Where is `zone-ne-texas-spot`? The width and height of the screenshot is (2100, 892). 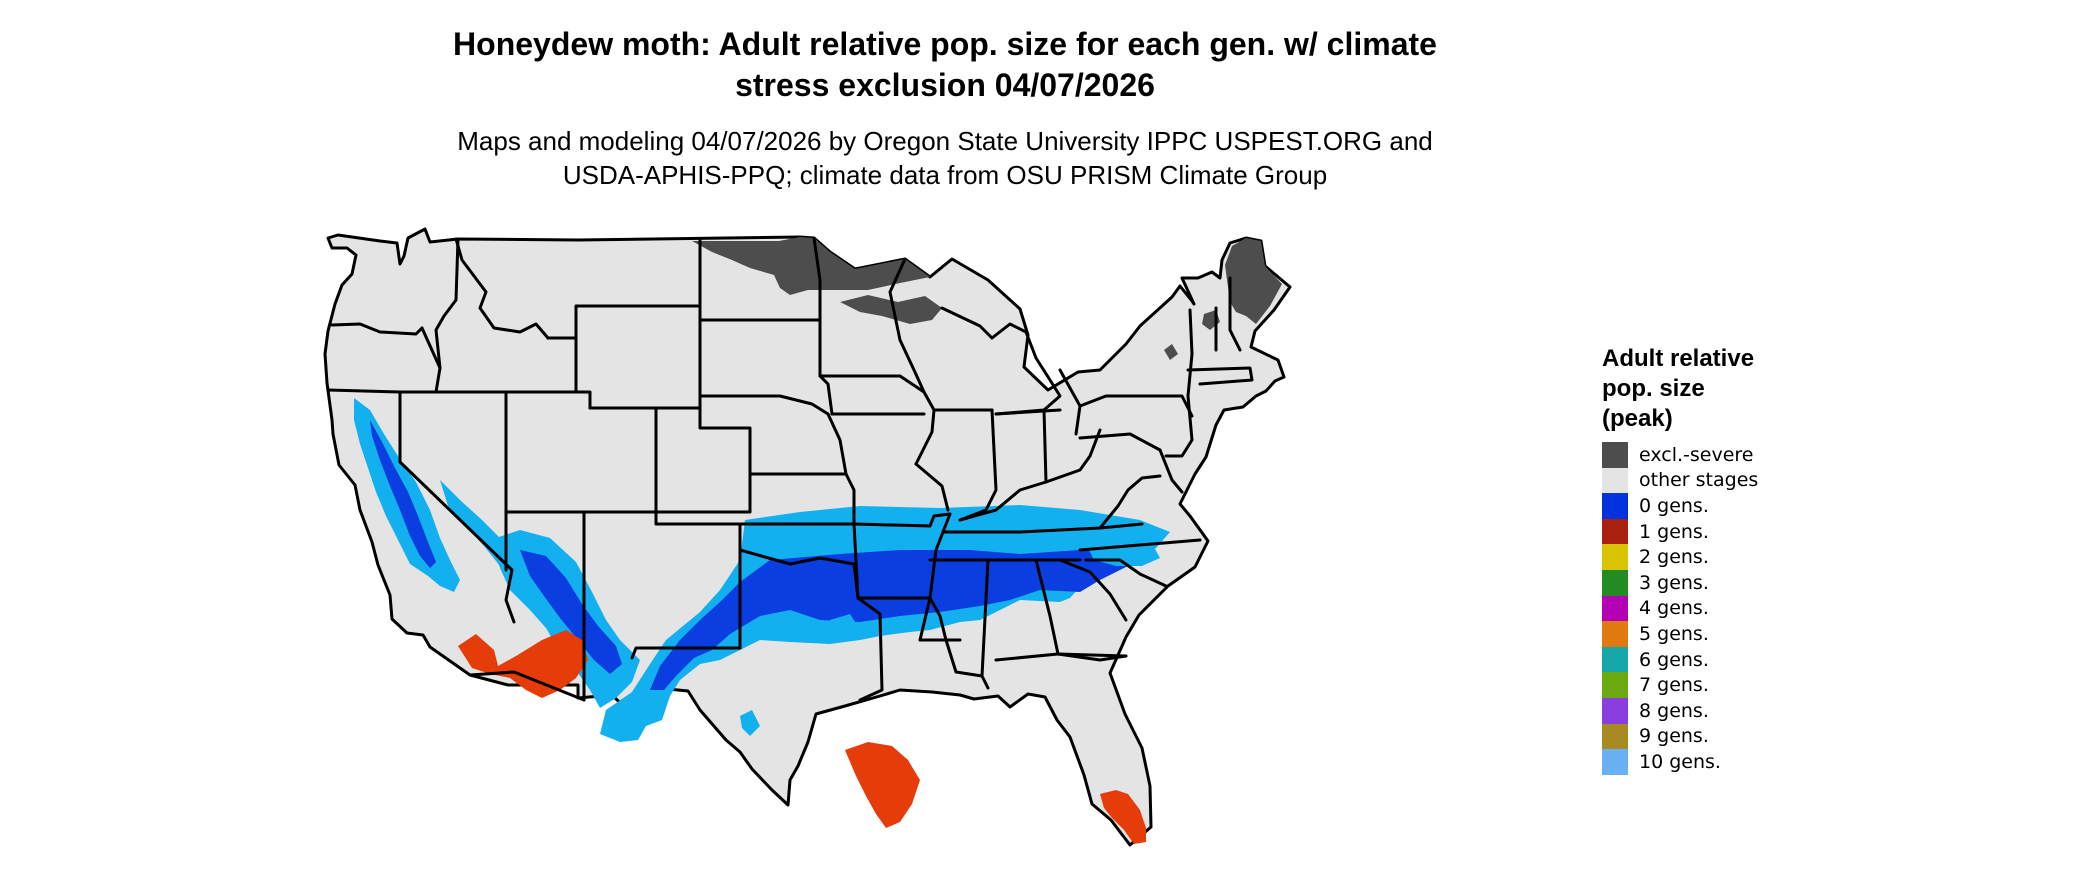
zone-ne-texas-spot is located at coordinates (845, 627).